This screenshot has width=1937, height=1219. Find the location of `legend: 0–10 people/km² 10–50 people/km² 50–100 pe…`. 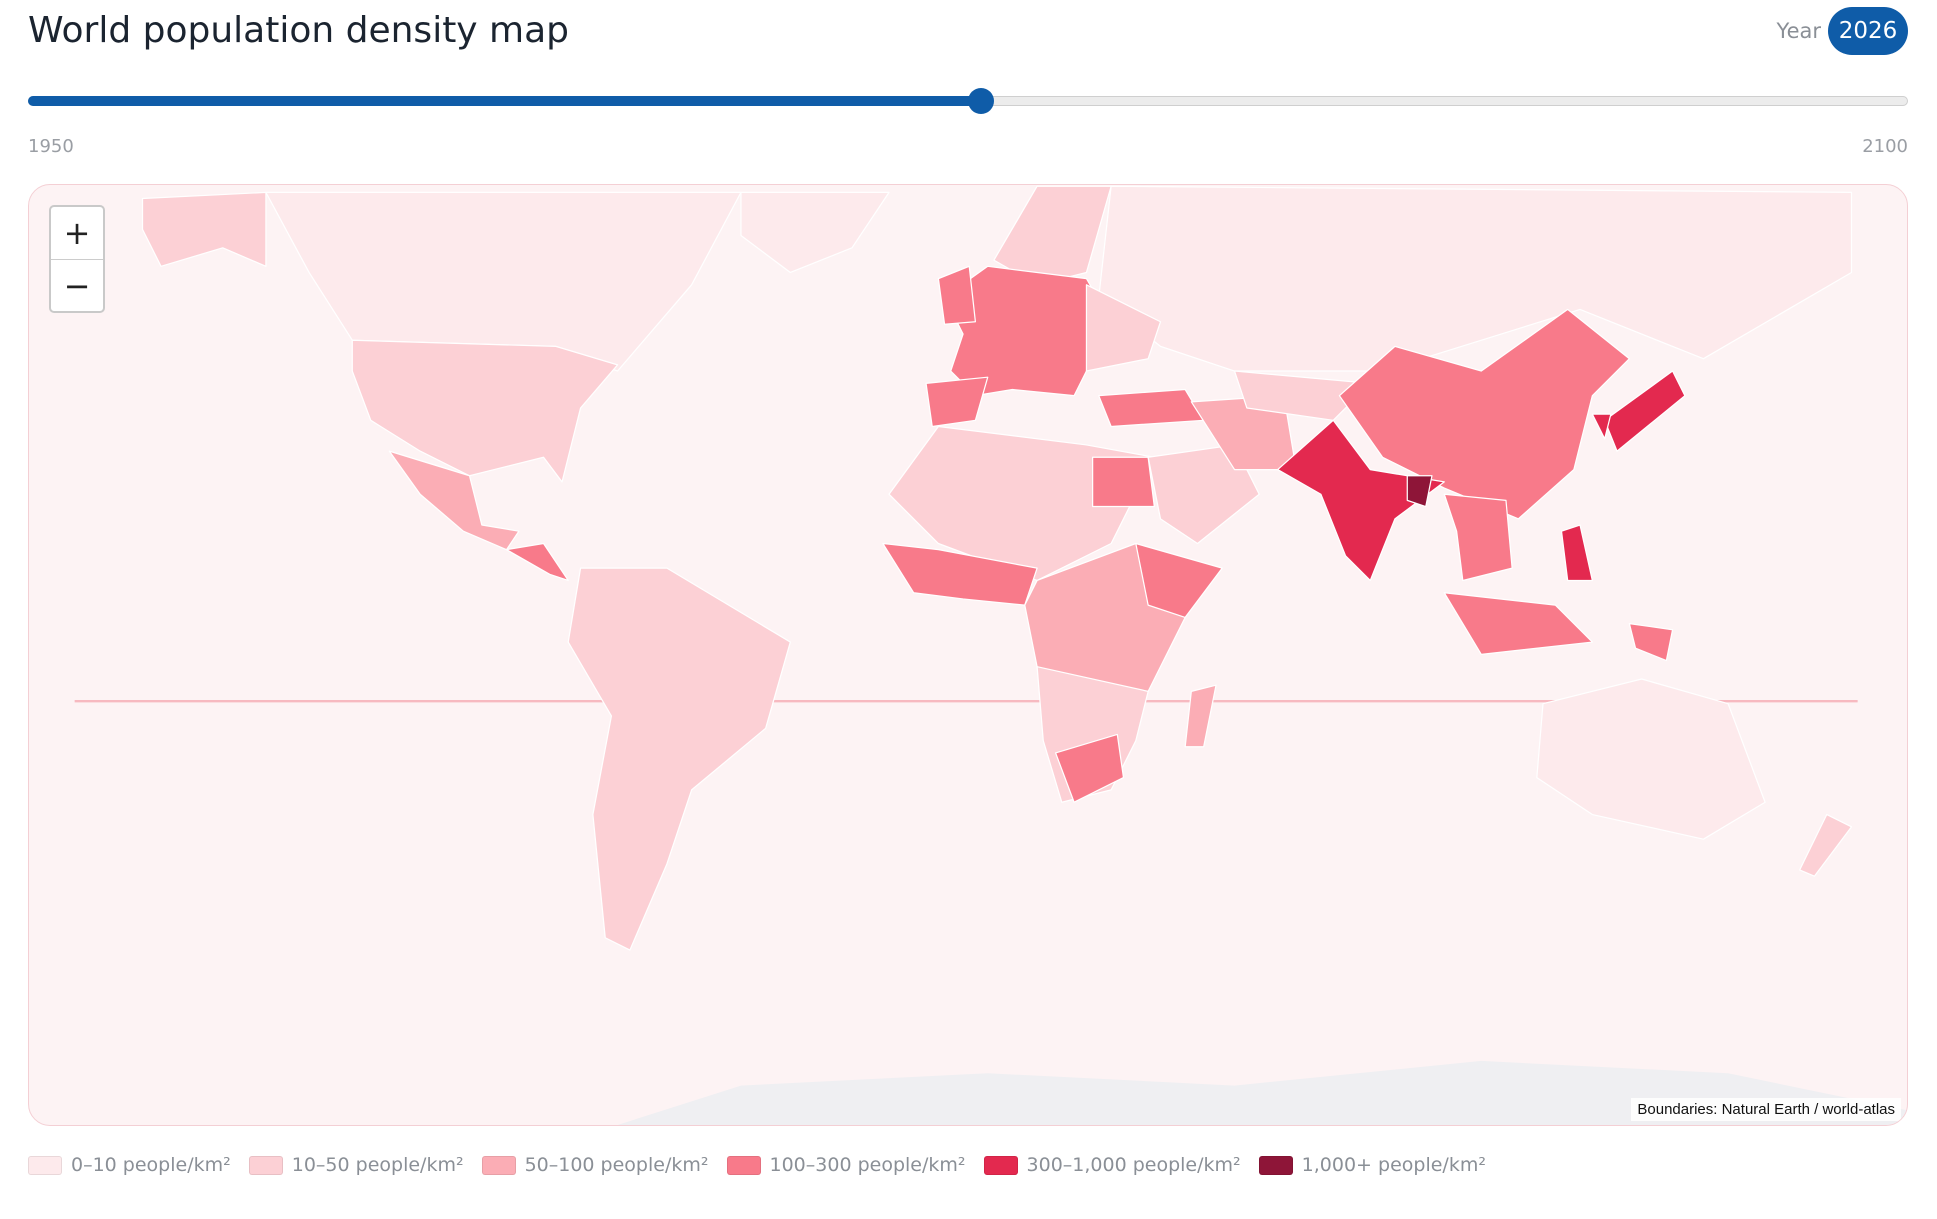

legend: 0–10 people/km² 10–50 people/km² 50–100 pe… is located at coordinates (757, 1165).